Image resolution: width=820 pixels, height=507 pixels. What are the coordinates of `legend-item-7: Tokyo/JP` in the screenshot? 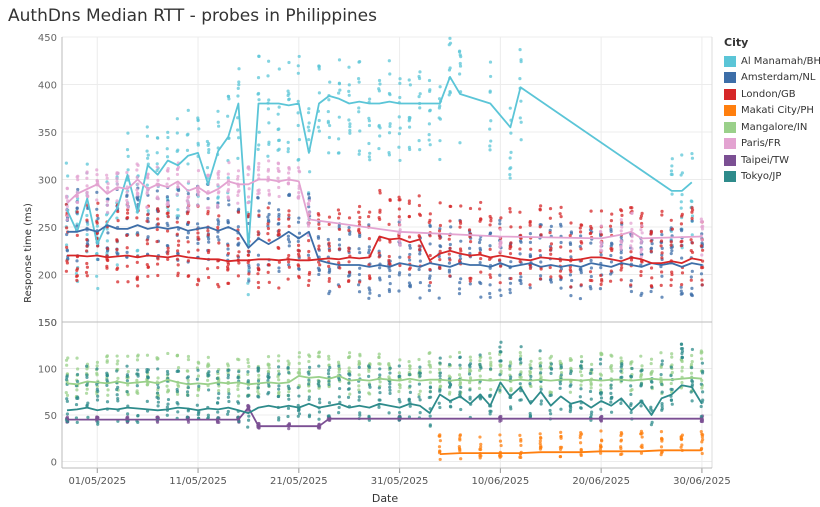 It's located at (772, 177).